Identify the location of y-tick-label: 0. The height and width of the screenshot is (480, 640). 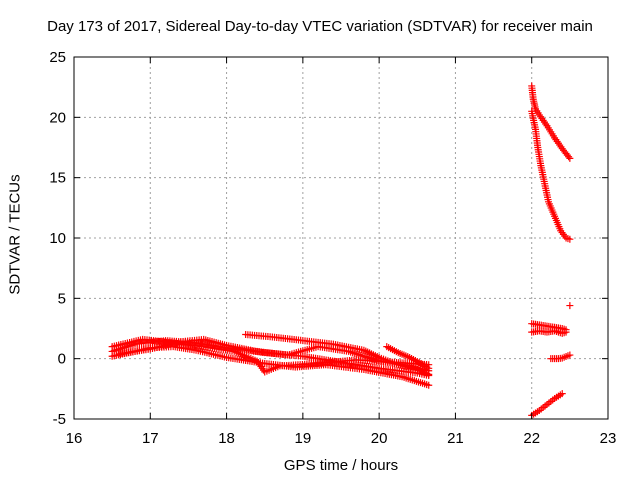
(62, 359).